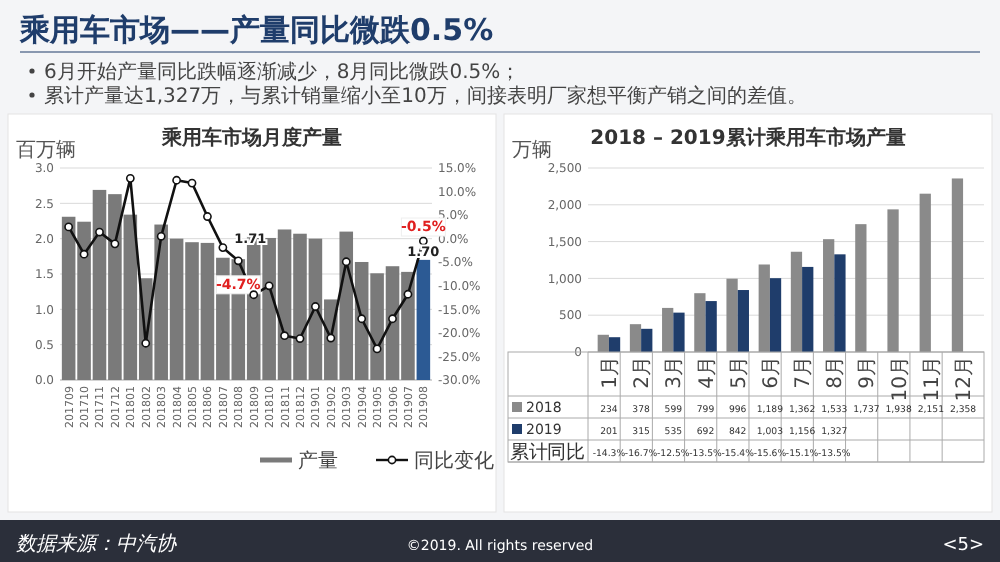 The width and height of the screenshot is (1000, 562). Describe the element at coordinates (532, 150) in the screenshot. I see `y-axis-title: 万辆` at that location.